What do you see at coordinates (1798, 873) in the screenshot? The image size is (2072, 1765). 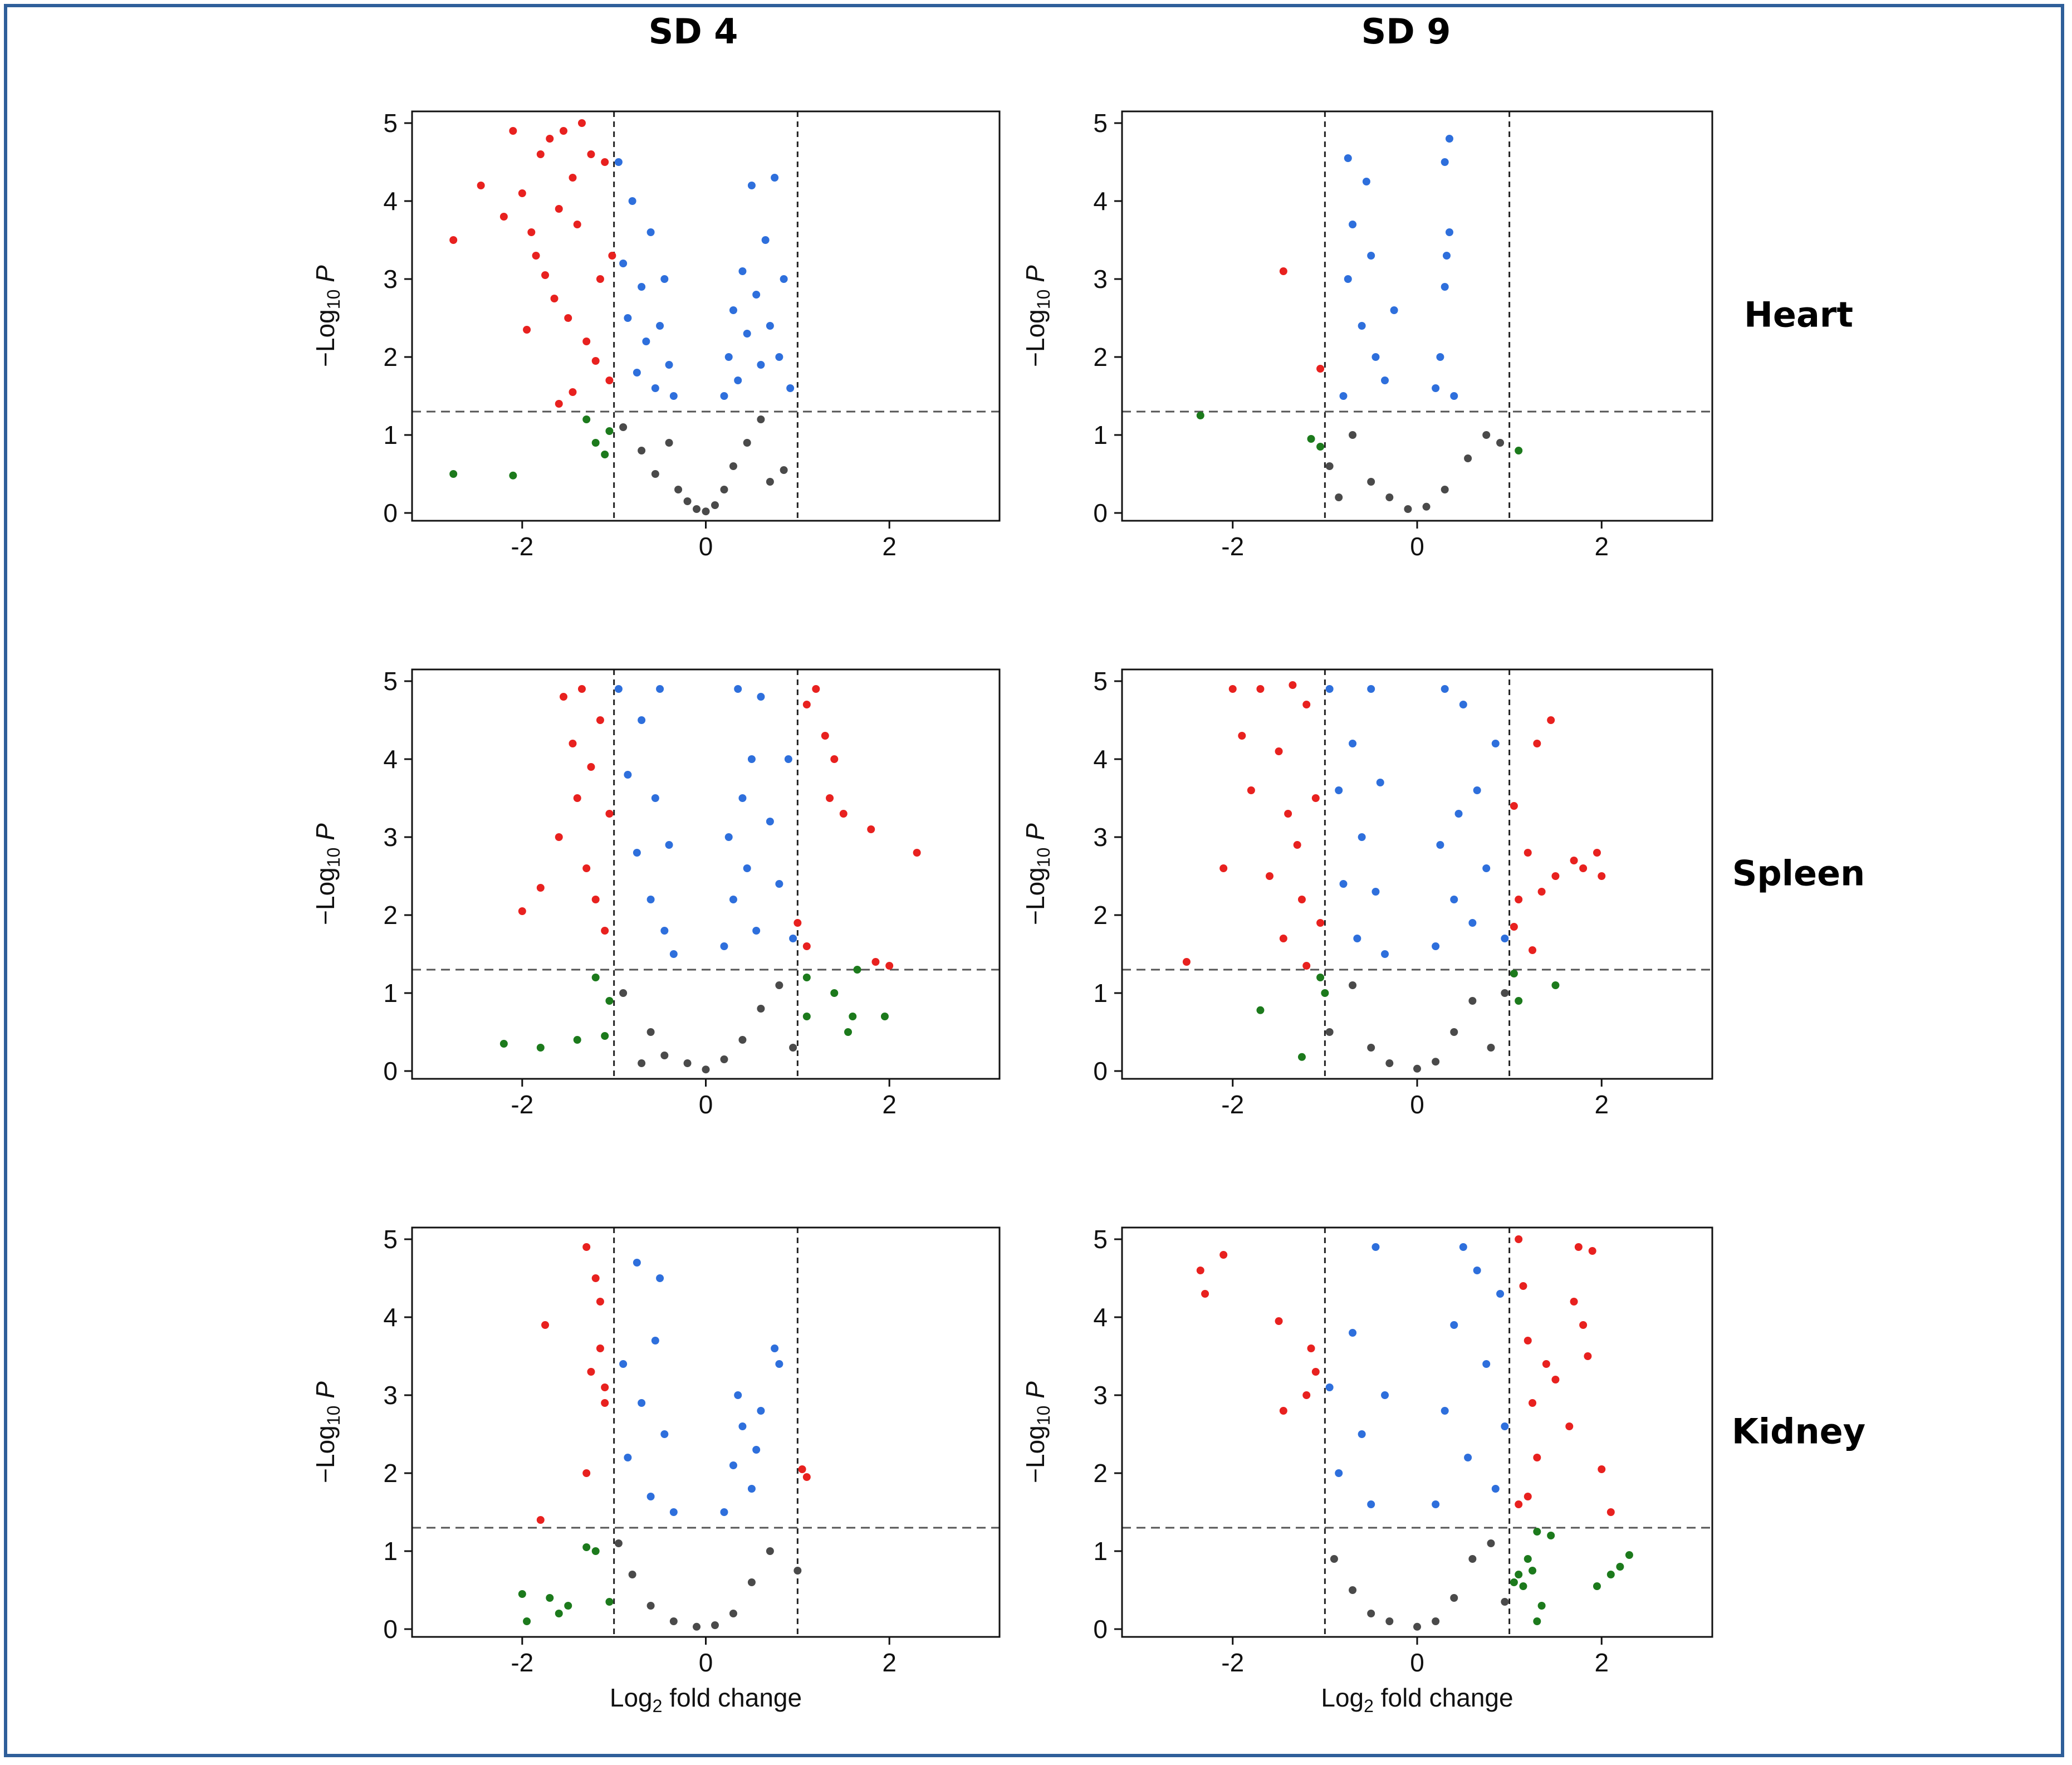 I see `row-title-spleen: Spleen` at bounding box center [1798, 873].